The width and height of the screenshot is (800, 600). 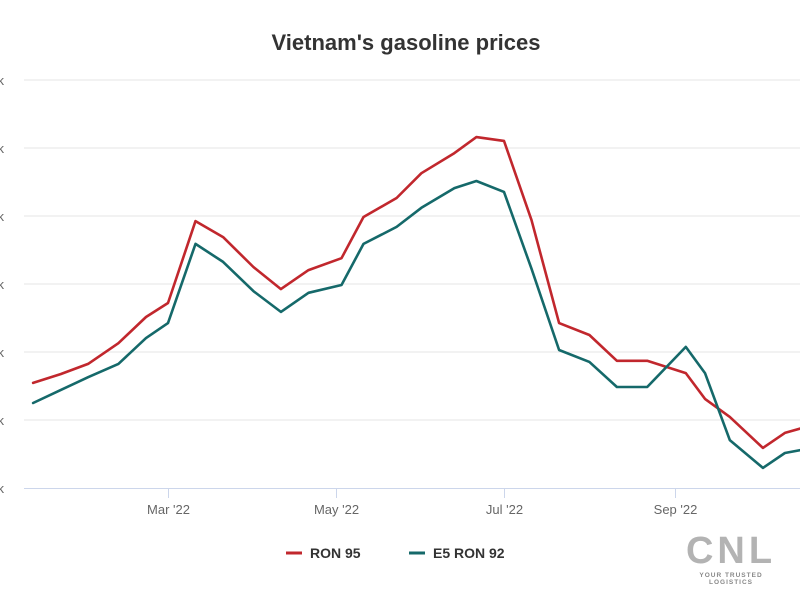 I want to click on y-tick-label: 34k, so click(x=2, y=80).